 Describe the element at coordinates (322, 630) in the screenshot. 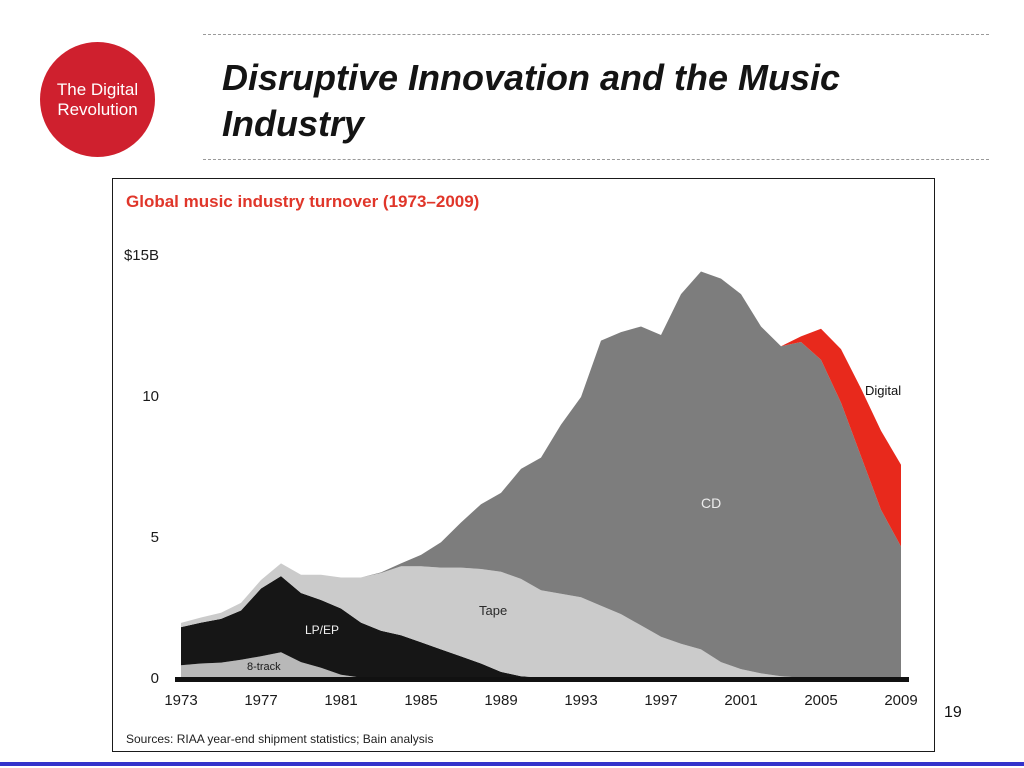

I see `series-label-lp-ep: LP/EP` at that location.